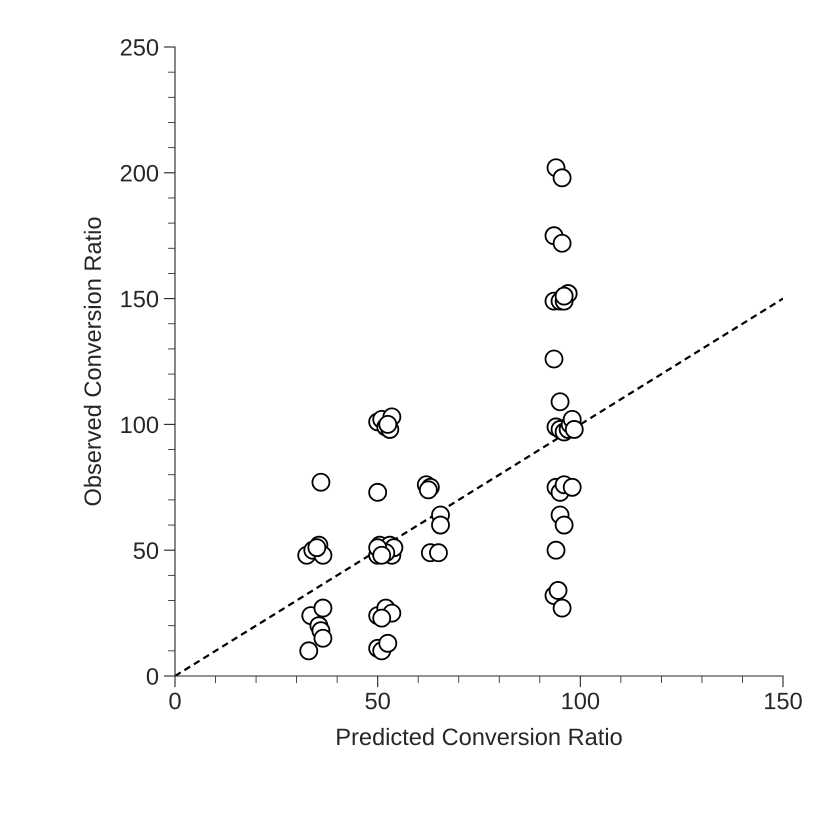 This screenshot has width=827, height=835. I want to click on y-tick-label: 250, so click(139, 47).